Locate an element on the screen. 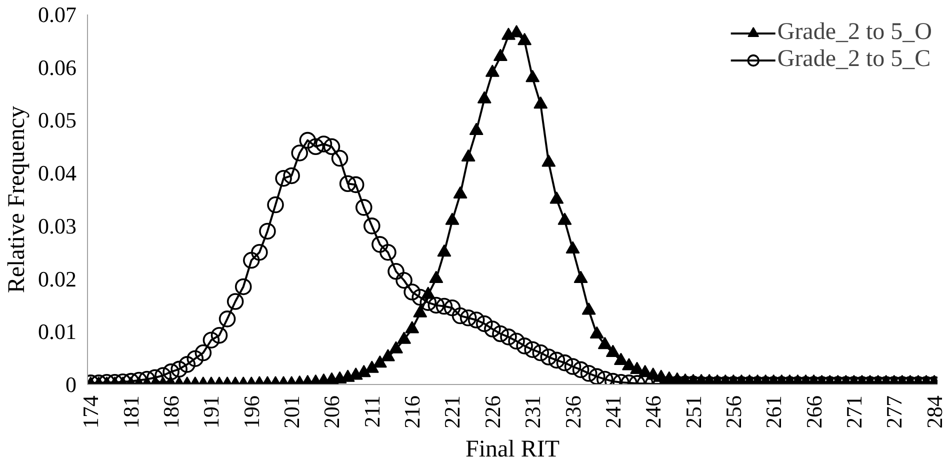 This screenshot has height=465, width=949. y-tick-label: 0.05 is located at coordinates (57, 120).